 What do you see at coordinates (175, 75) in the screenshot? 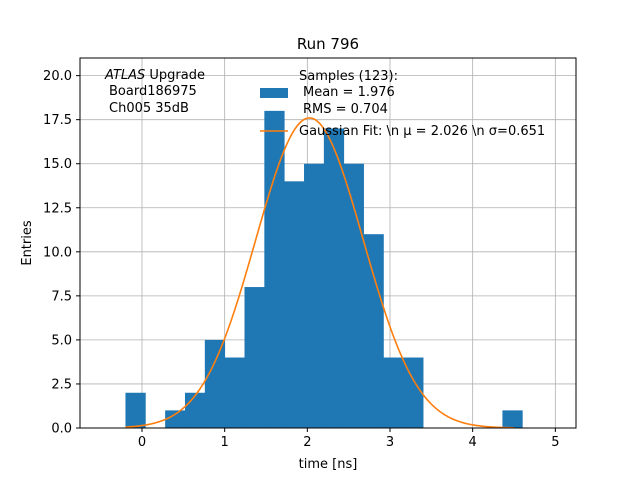
I see `annotation-line-1-rest: Upgrade` at bounding box center [175, 75].